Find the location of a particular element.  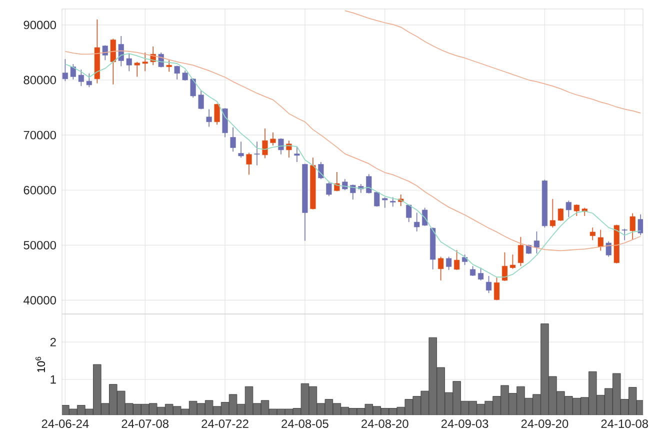

x-tick-label: 24-07-08 is located at coordinates (145, 424).